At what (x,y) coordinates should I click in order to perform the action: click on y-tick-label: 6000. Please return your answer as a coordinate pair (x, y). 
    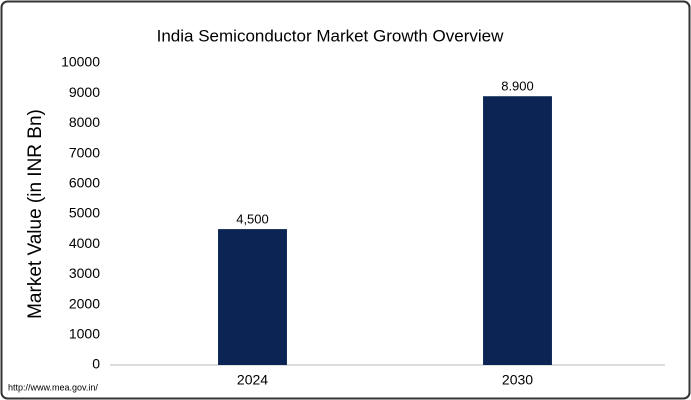
    Looking at the image, I should click on (84, 183).